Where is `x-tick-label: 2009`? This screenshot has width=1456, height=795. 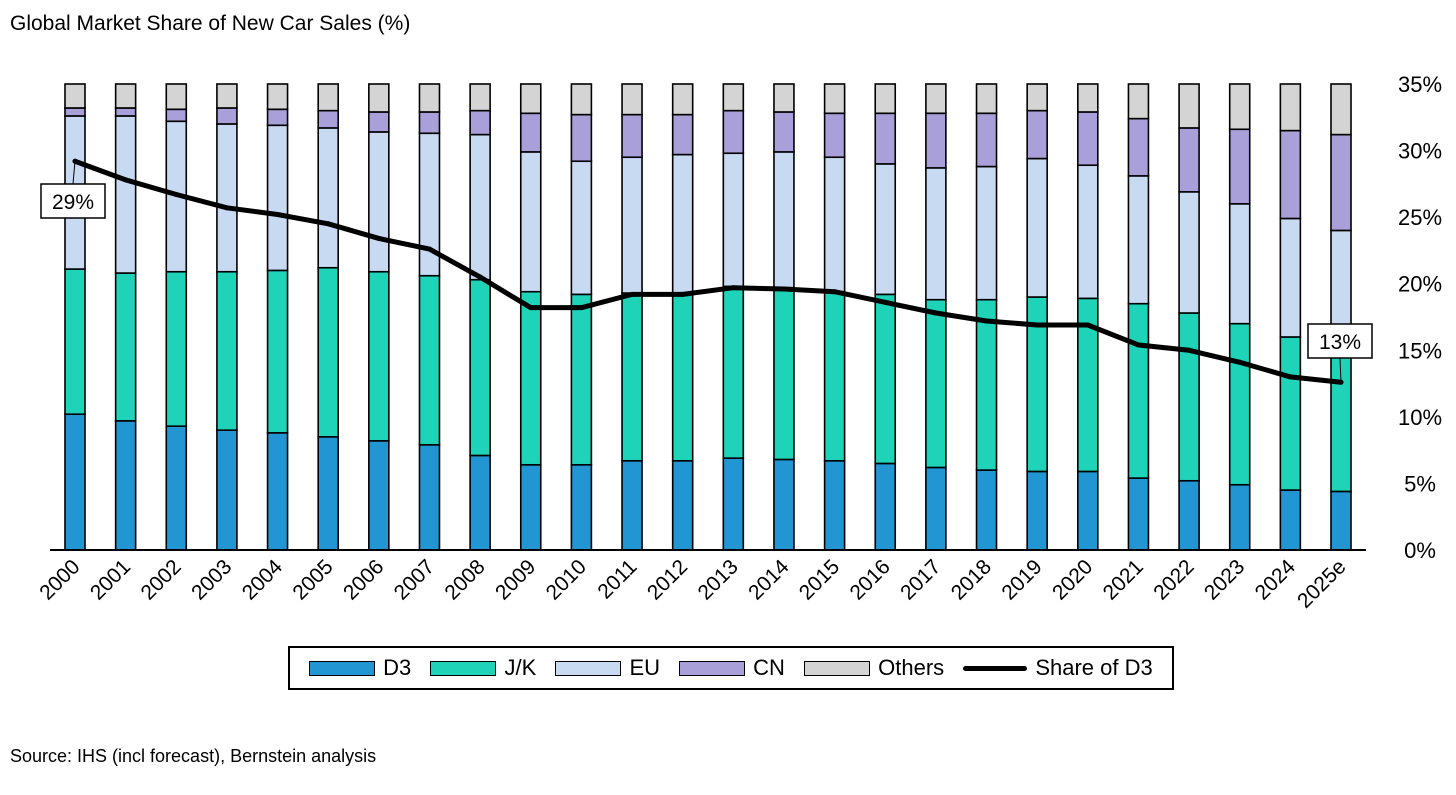
x-tick-label: 2009 is located at coordinates (515, 579).